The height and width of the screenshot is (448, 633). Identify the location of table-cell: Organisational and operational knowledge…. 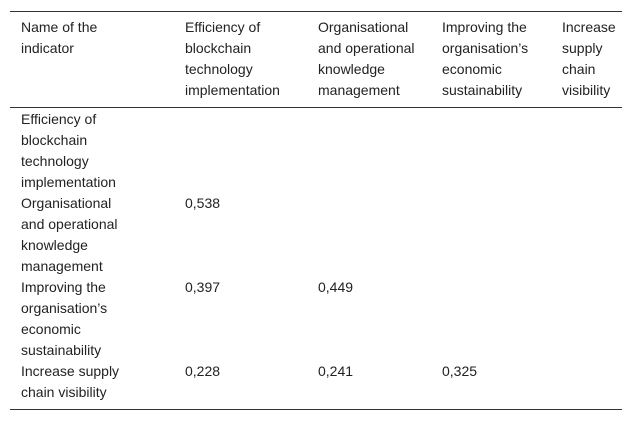
(92, 235).